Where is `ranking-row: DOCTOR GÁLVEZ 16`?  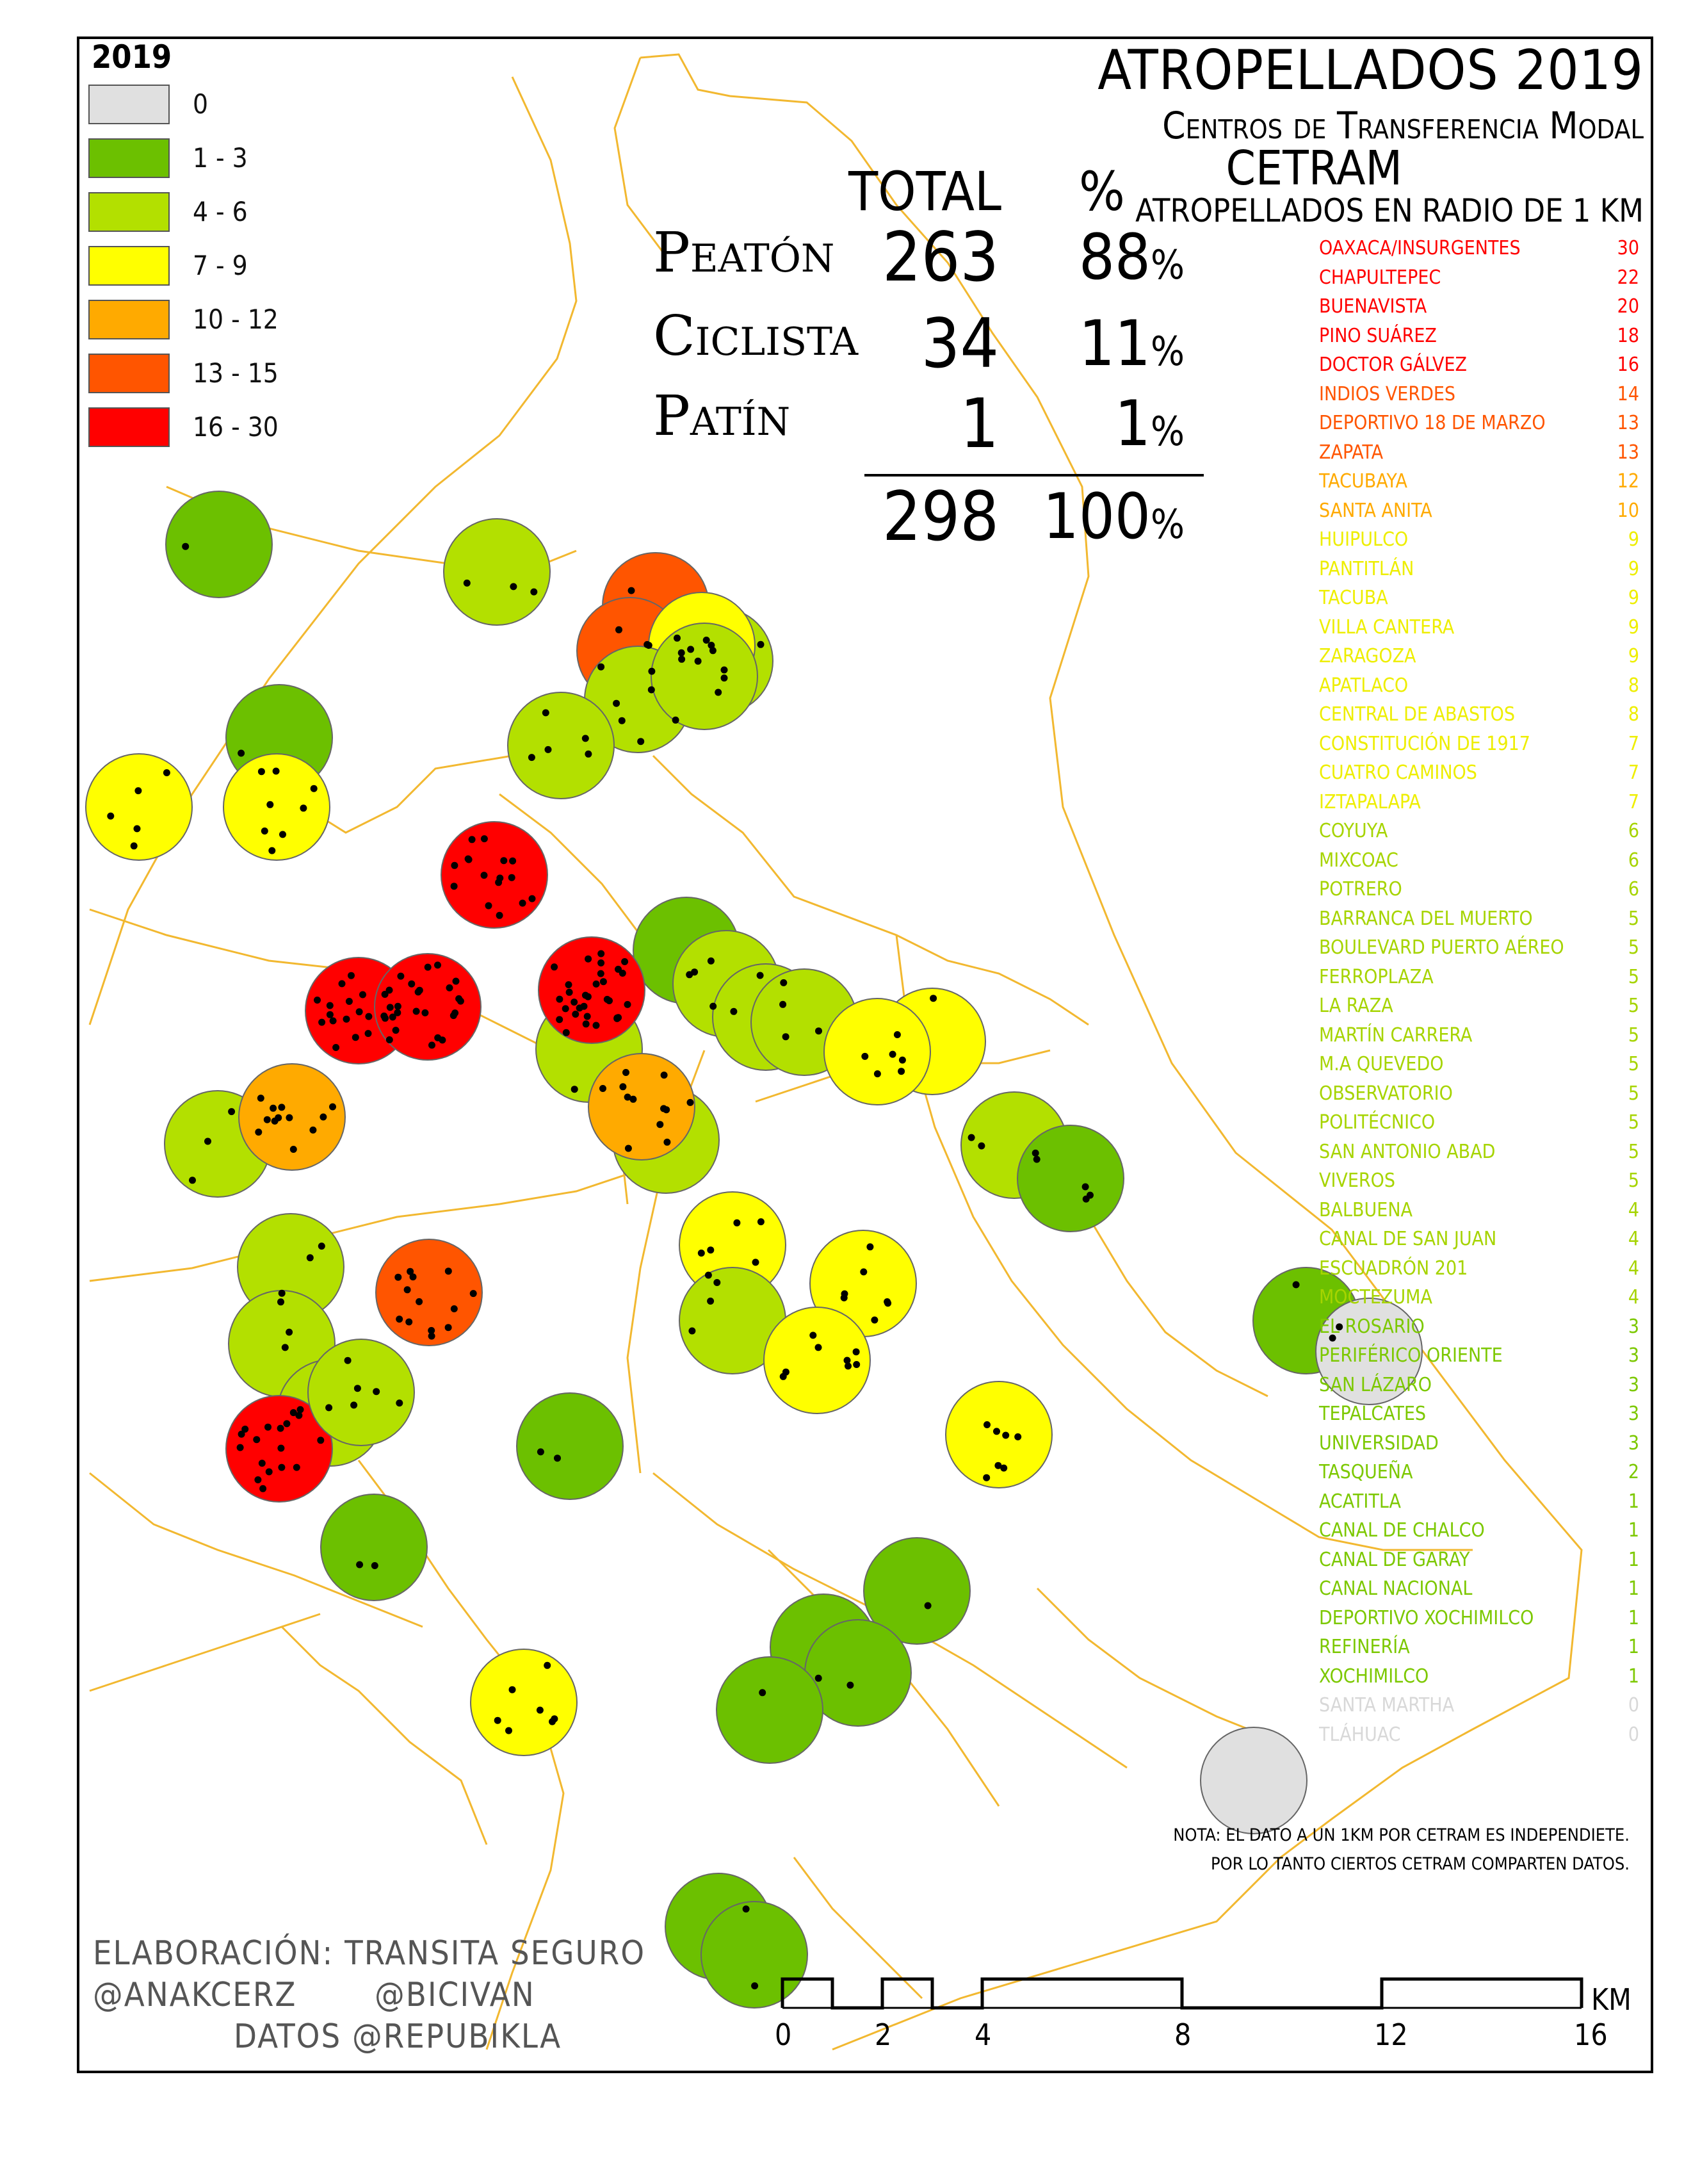
ranking-row: DOCTOR GÁLVEZ 16 is located at coordinates (1479, 367).